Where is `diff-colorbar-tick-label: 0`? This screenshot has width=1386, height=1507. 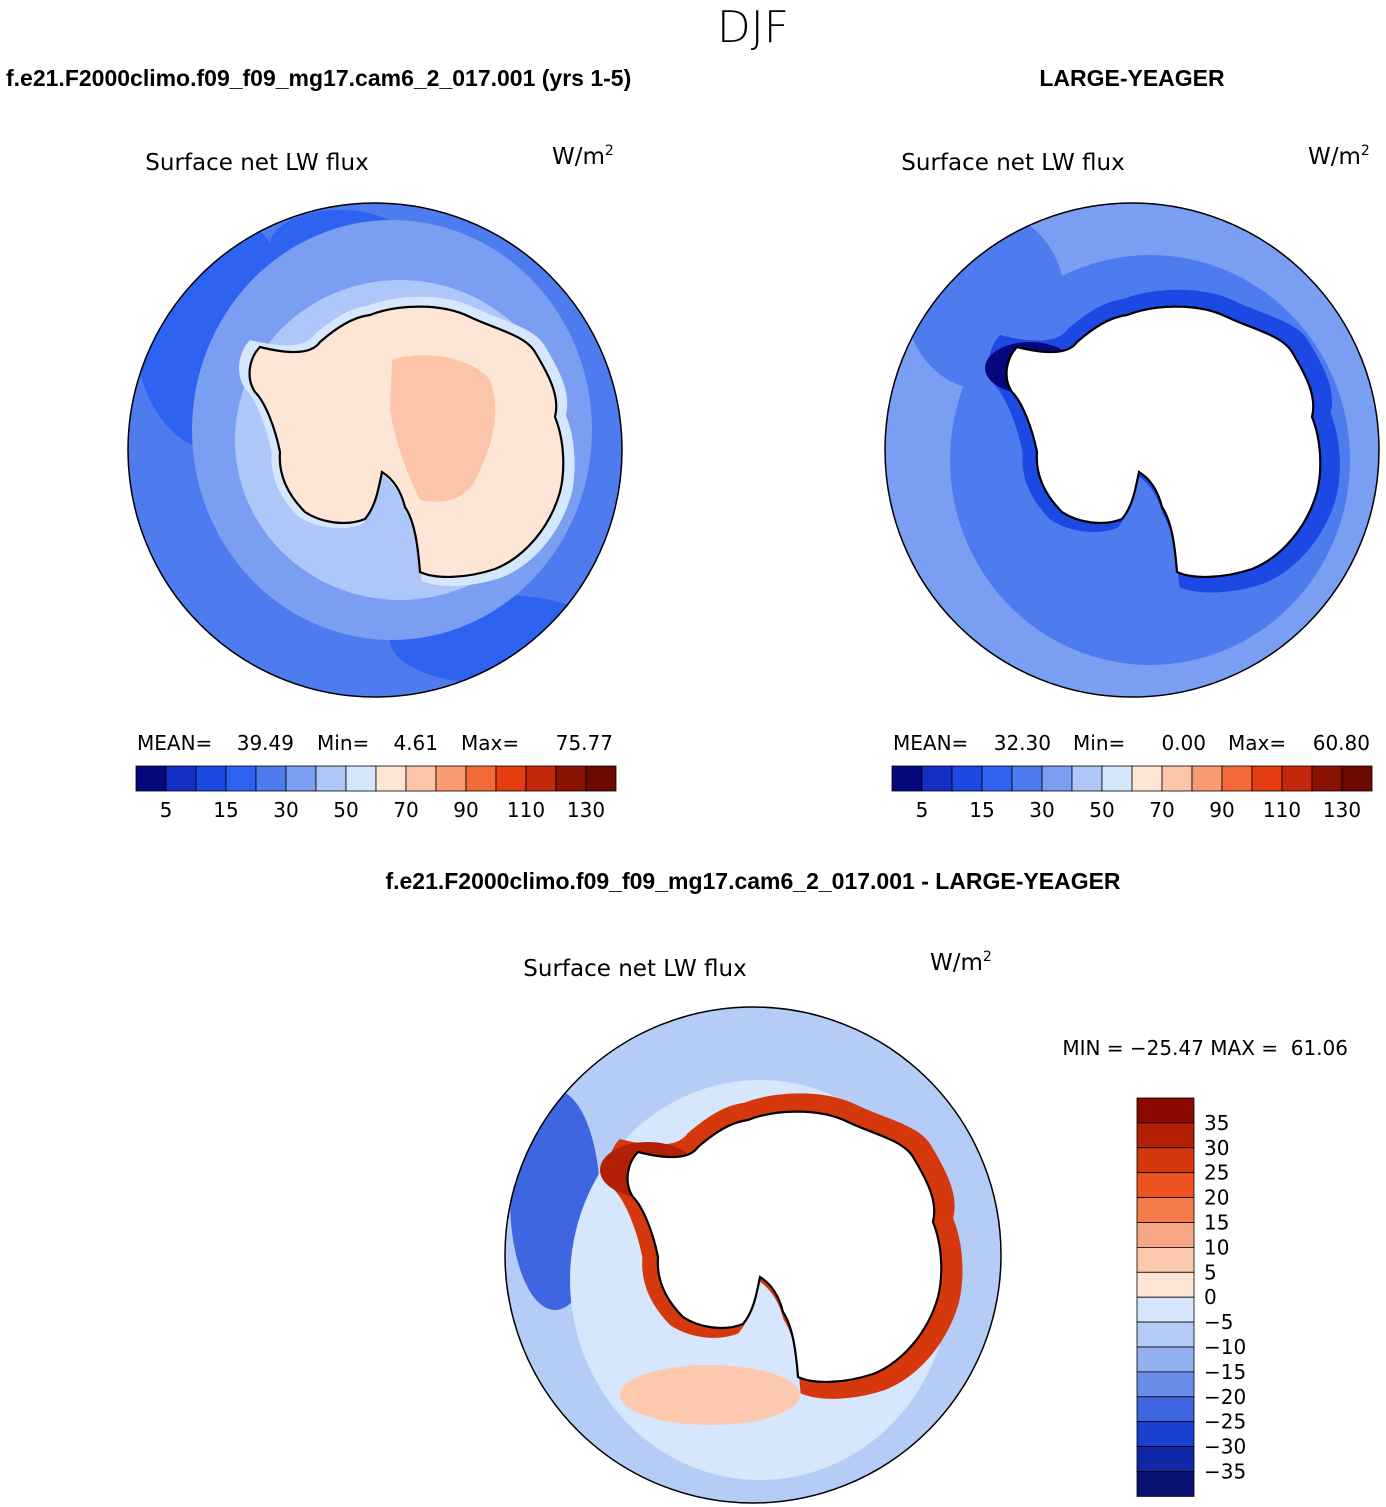 diff-colorbar-tick-label: 0 is located at coordinates (1210, 1297).